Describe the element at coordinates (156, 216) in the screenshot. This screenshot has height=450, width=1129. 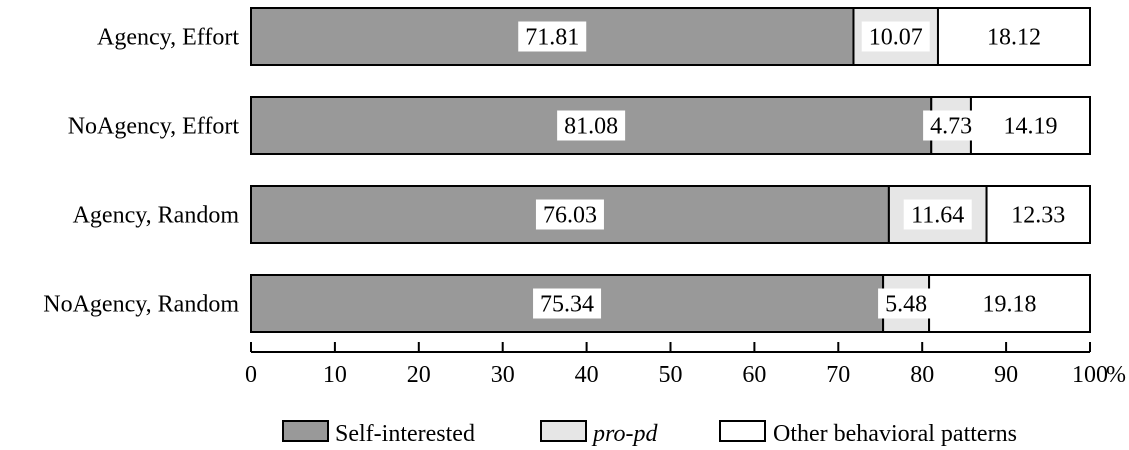
I see `category-label-agency-random: Agency, Random` at that location.